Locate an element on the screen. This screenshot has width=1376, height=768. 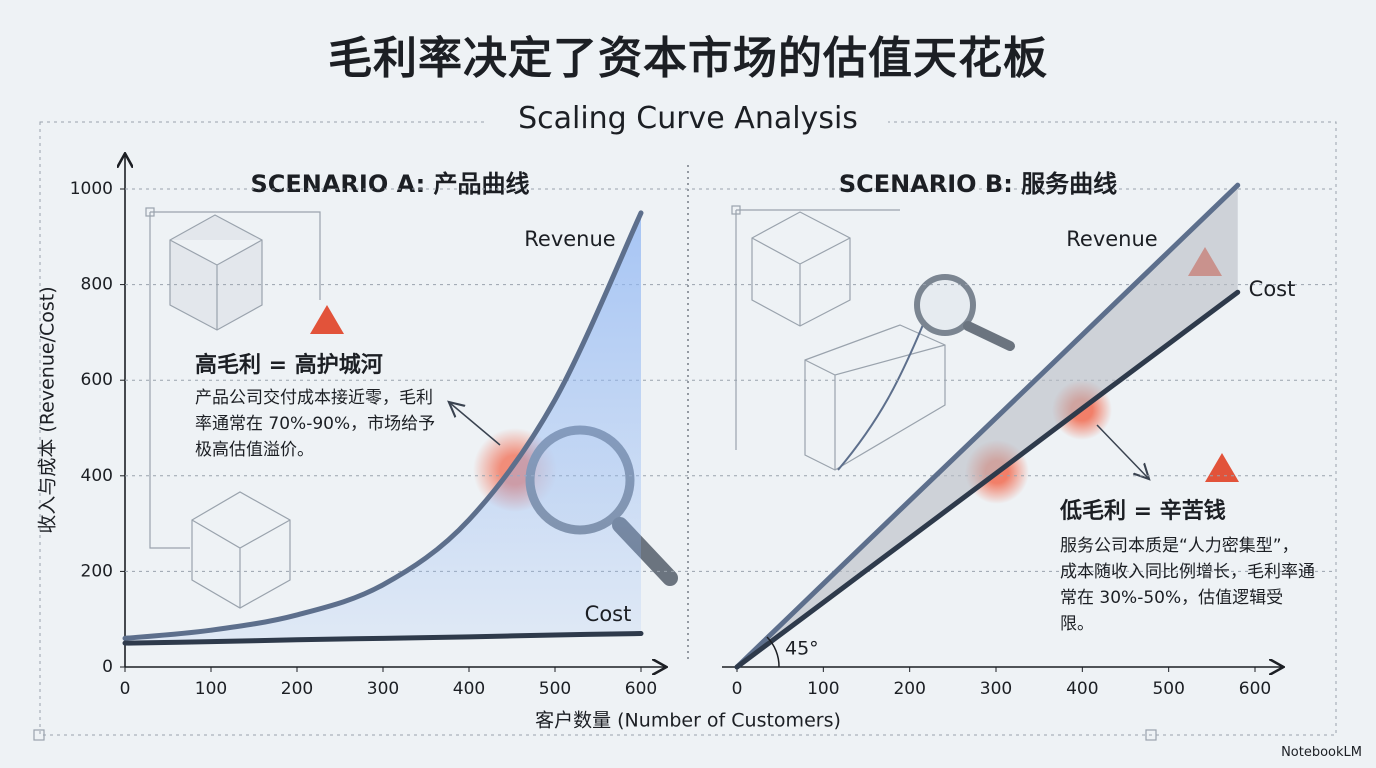
series-line is located at coordinates (383, 638).